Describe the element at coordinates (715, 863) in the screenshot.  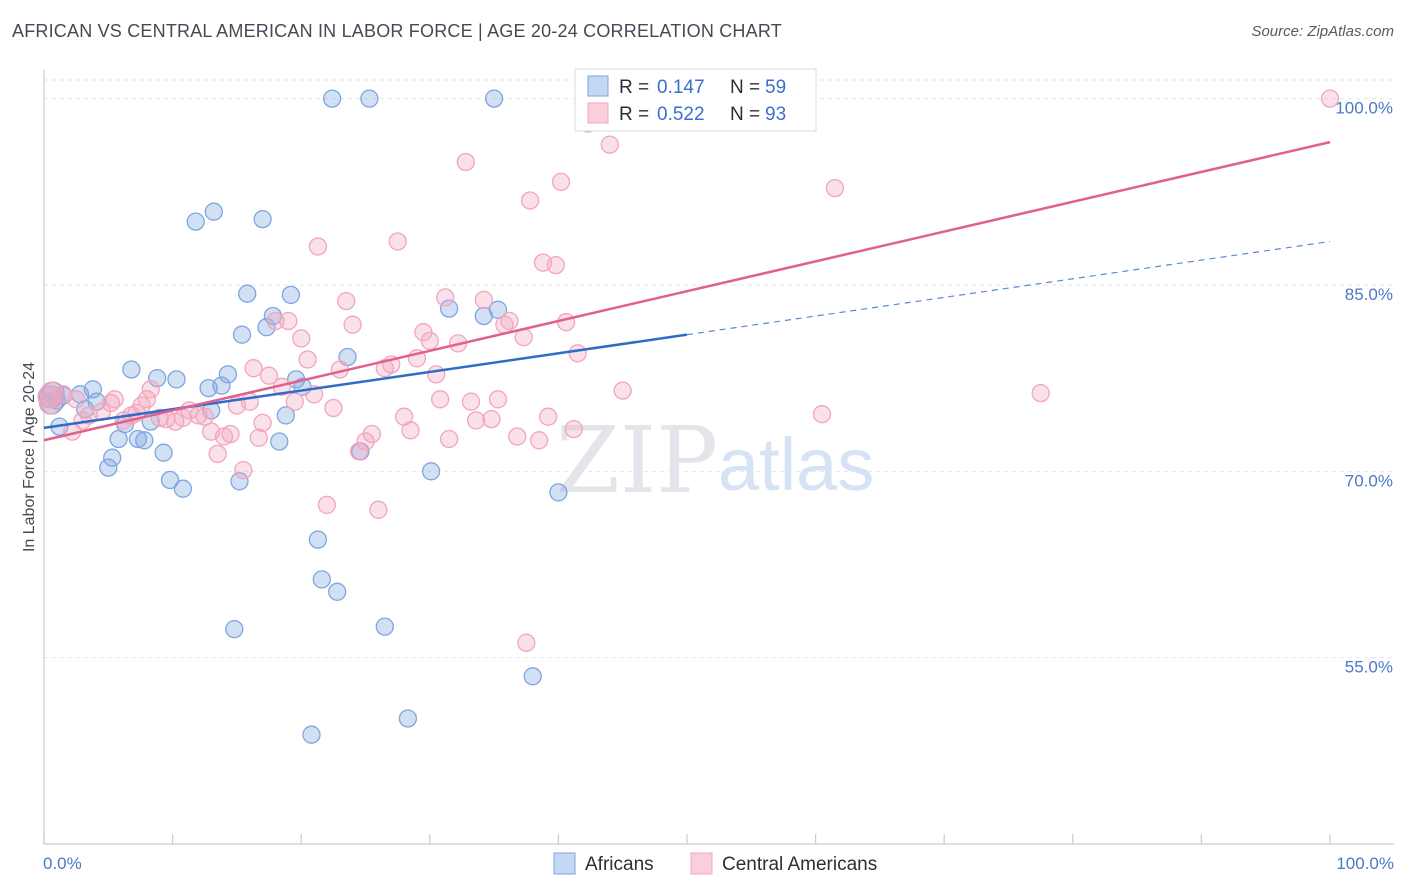
I see `bottom-legend: Africans Central Americans` at that location.